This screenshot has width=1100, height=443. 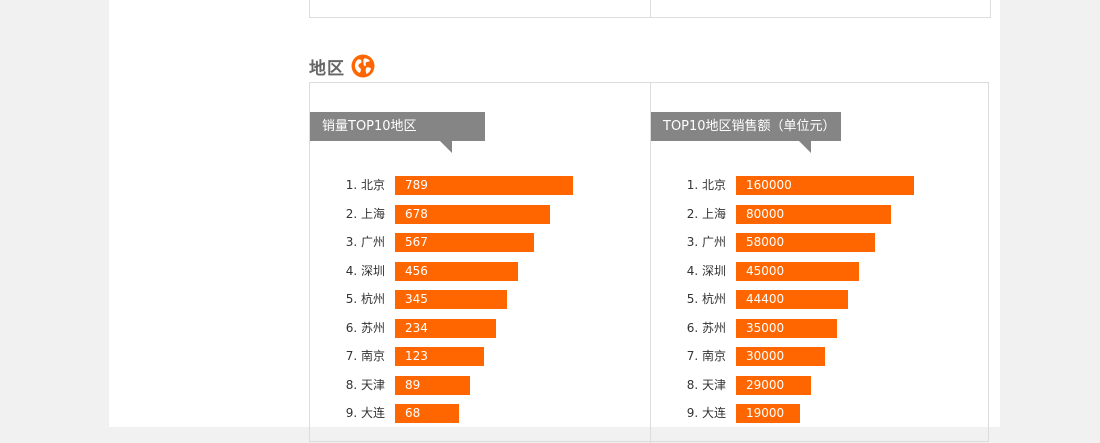 What do you see at coordinates (765, 242) in the screenshot?
I see `bar-value-label: 58000` at bounding box center [765, 242].